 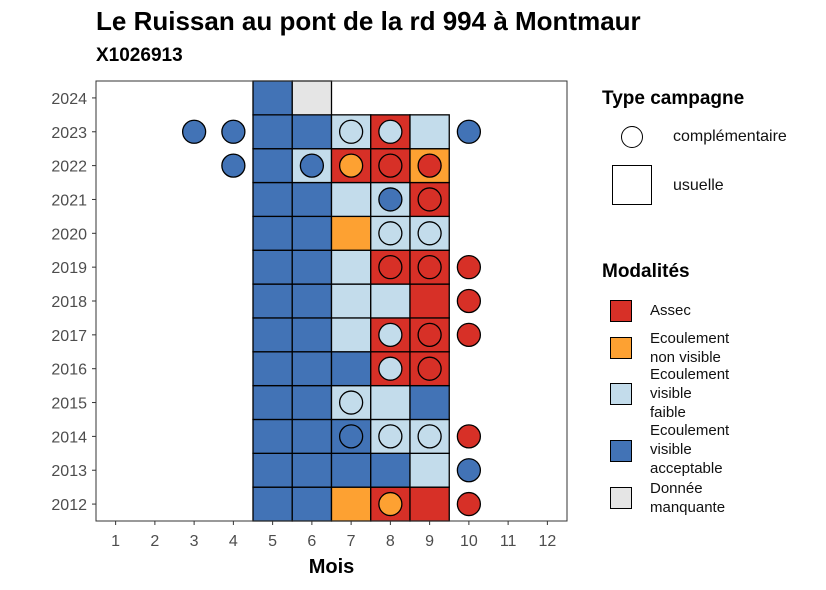 I want to click on legend-key-square, so click(x=632, y=185).